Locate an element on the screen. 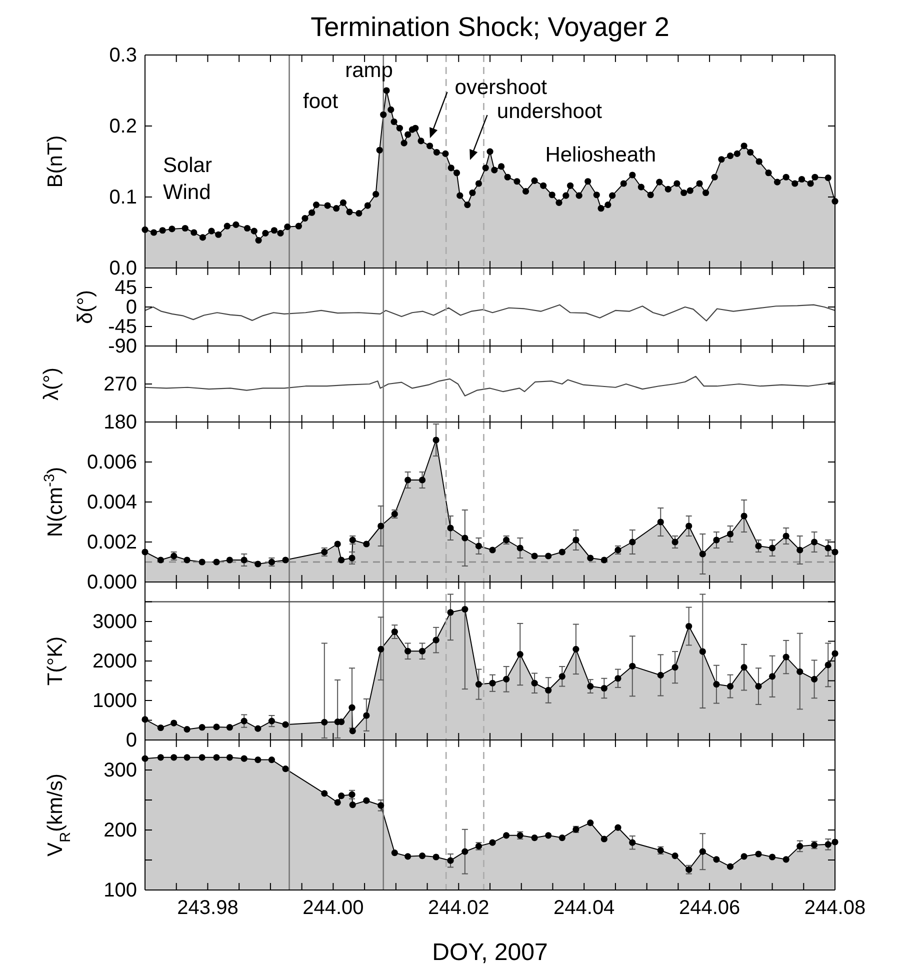 The image size is (923, 974). y-tick-label: 0.0 is located at coordinates (123, 268).